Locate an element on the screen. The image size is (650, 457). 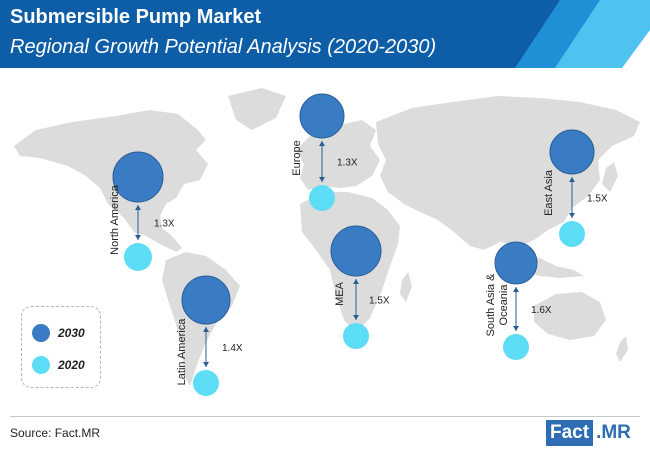
legend-2020-dot is located at coordinates (41, 365).